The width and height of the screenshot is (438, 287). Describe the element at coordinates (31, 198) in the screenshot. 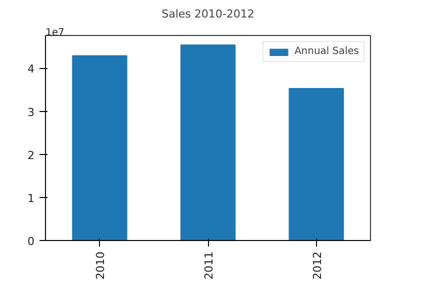

I see `y-tick-label: 1` at that location.